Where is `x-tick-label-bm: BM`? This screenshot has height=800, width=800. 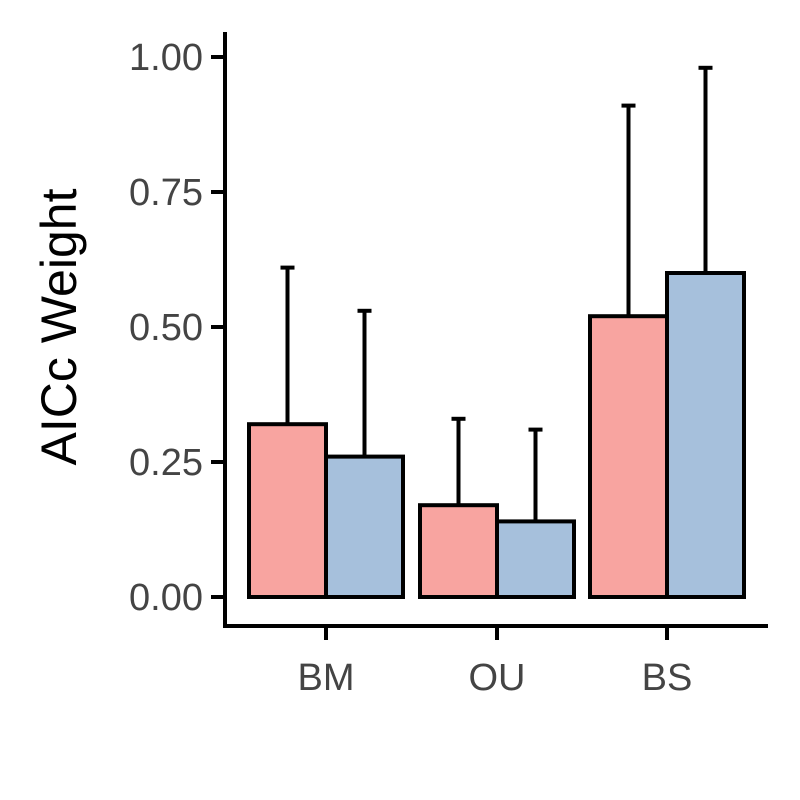
x-tick-label-bm: BM is located at coordinates (326, 678).